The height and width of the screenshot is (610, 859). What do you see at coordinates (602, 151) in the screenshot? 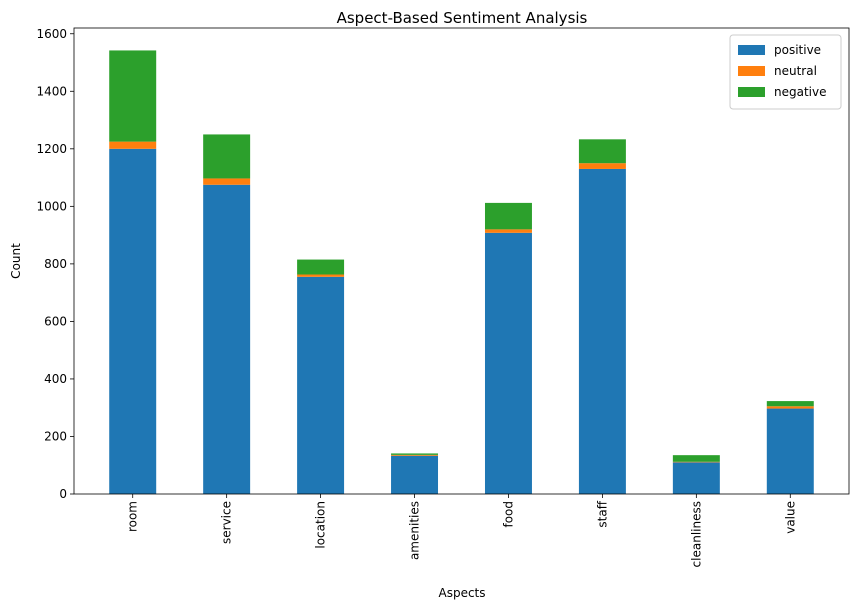
I see `bar-negative-staff` at bounding box center [602, 151].